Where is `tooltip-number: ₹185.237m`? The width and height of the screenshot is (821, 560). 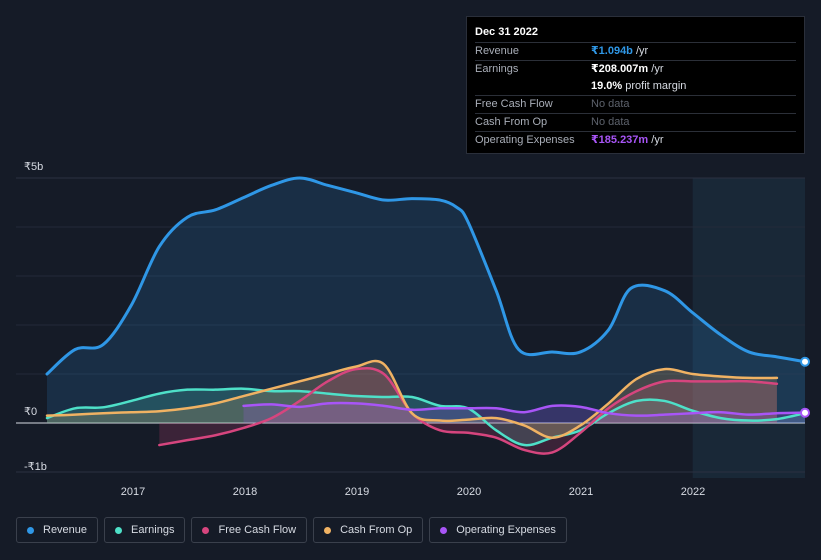
tooltip-number: ₹185.237m is located at coordinates (620, 140).